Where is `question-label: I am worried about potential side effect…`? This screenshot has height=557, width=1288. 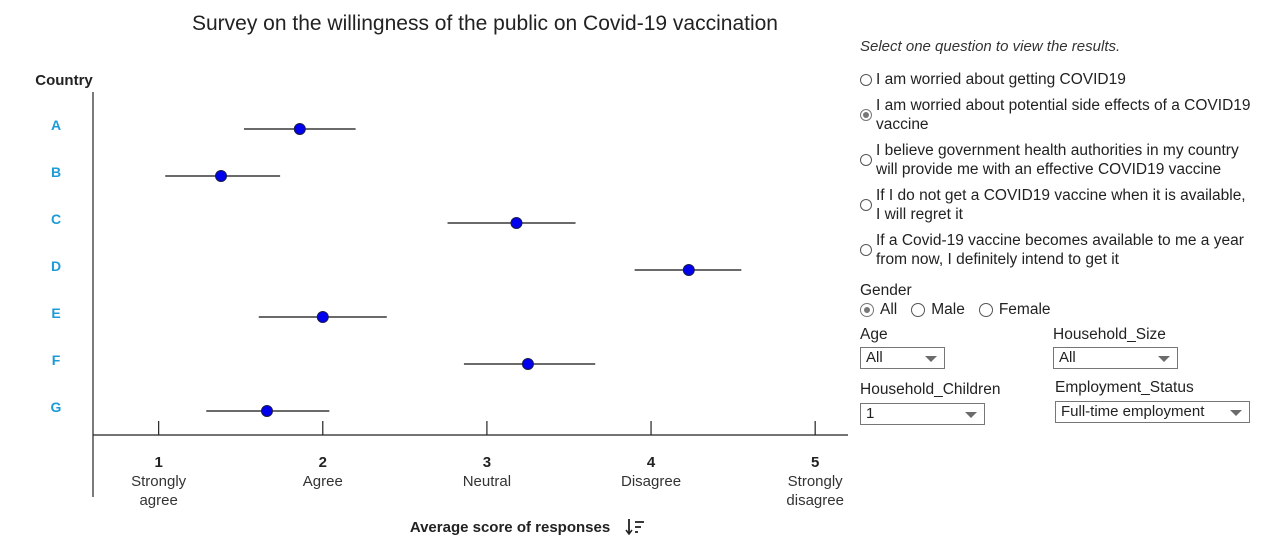
question-label: I am worried about potential side effect… is located at coordinates (1063, 115).